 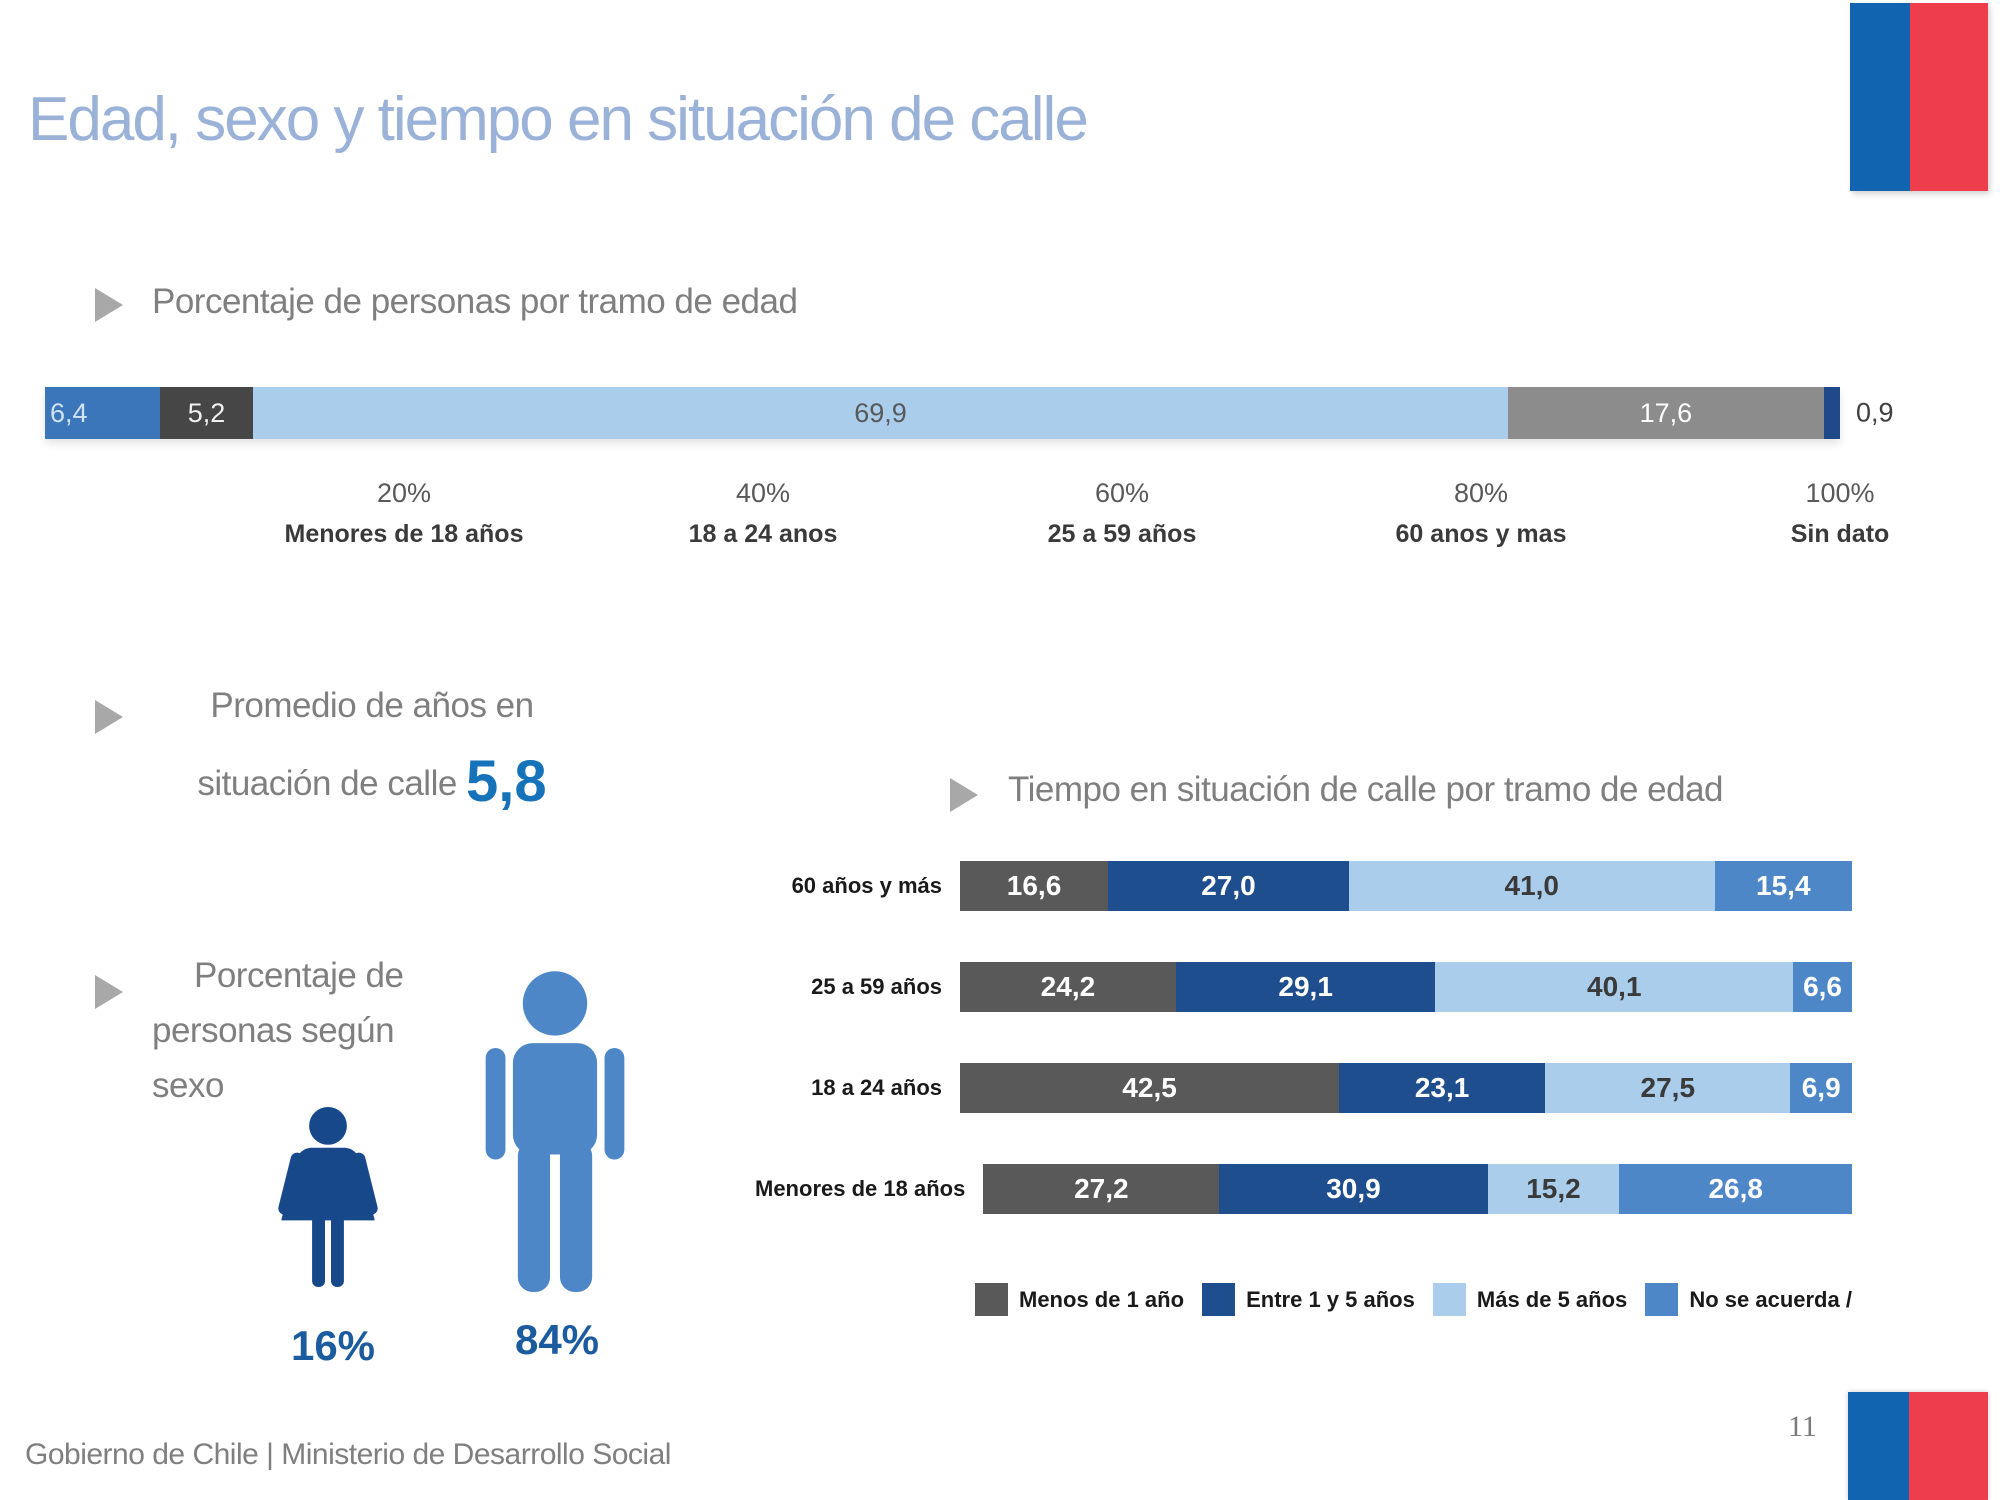 I want to click on time-bar-value: 15,2, so click(x=1553, y=1188).